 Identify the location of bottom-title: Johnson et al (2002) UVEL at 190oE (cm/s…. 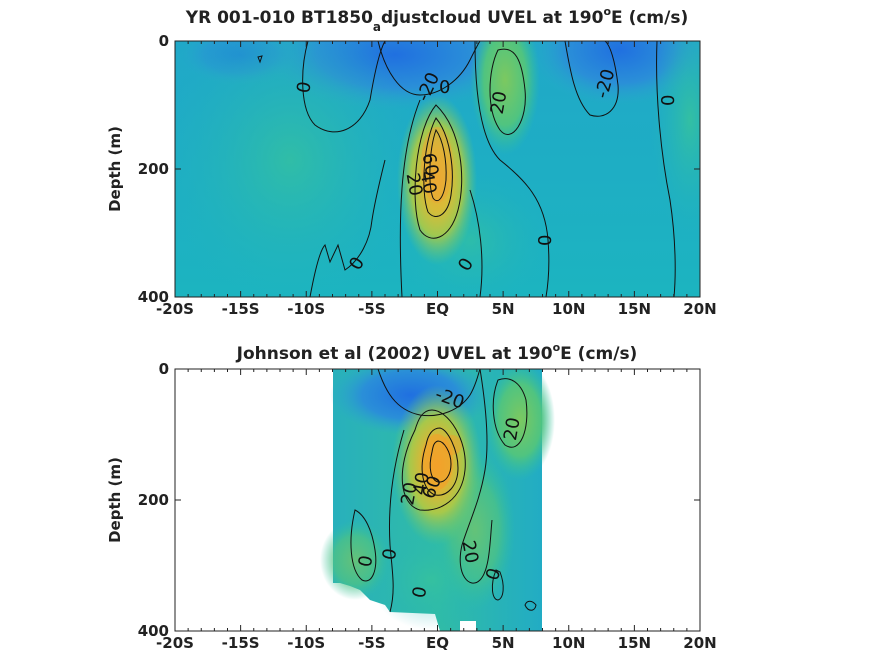
(437, 352).